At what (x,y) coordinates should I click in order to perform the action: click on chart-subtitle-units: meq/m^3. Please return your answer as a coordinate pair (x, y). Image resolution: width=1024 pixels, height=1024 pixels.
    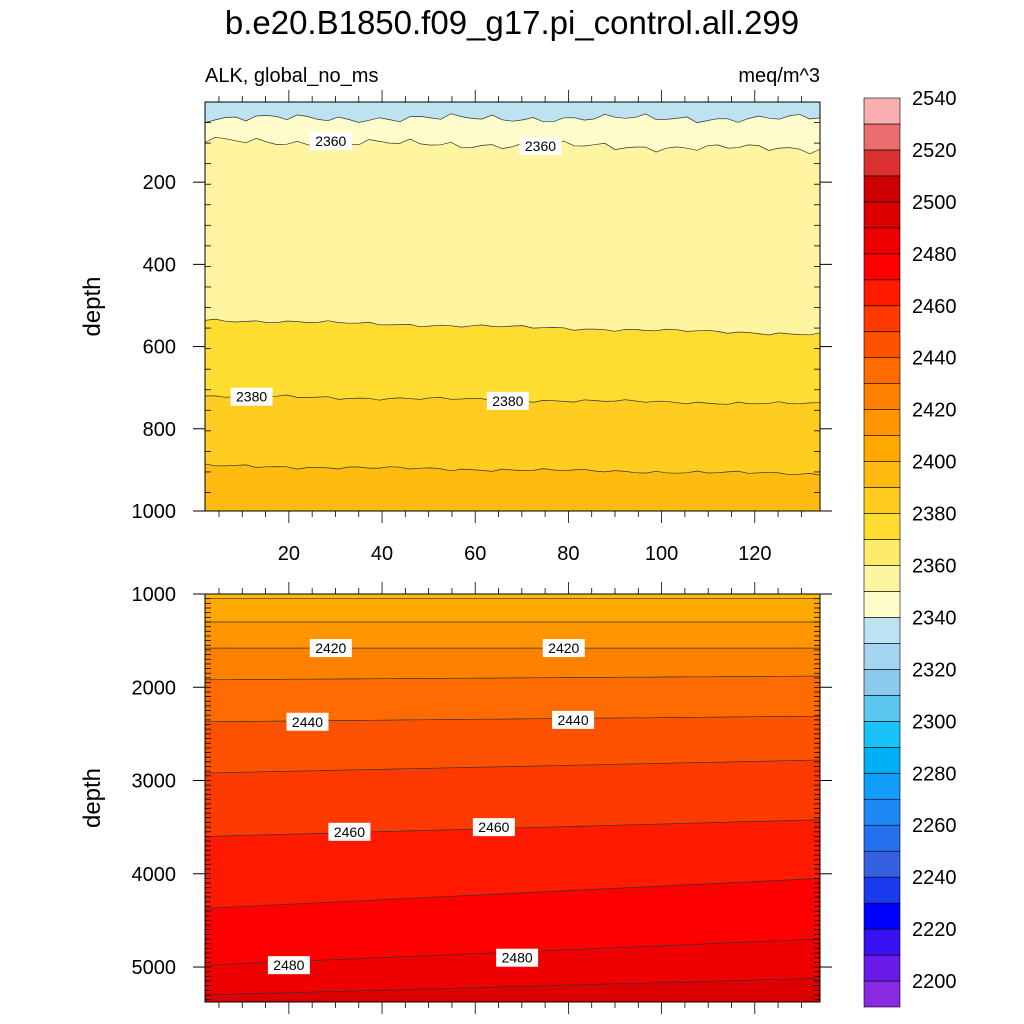
    Looking at the image, I should click on (779, 76).